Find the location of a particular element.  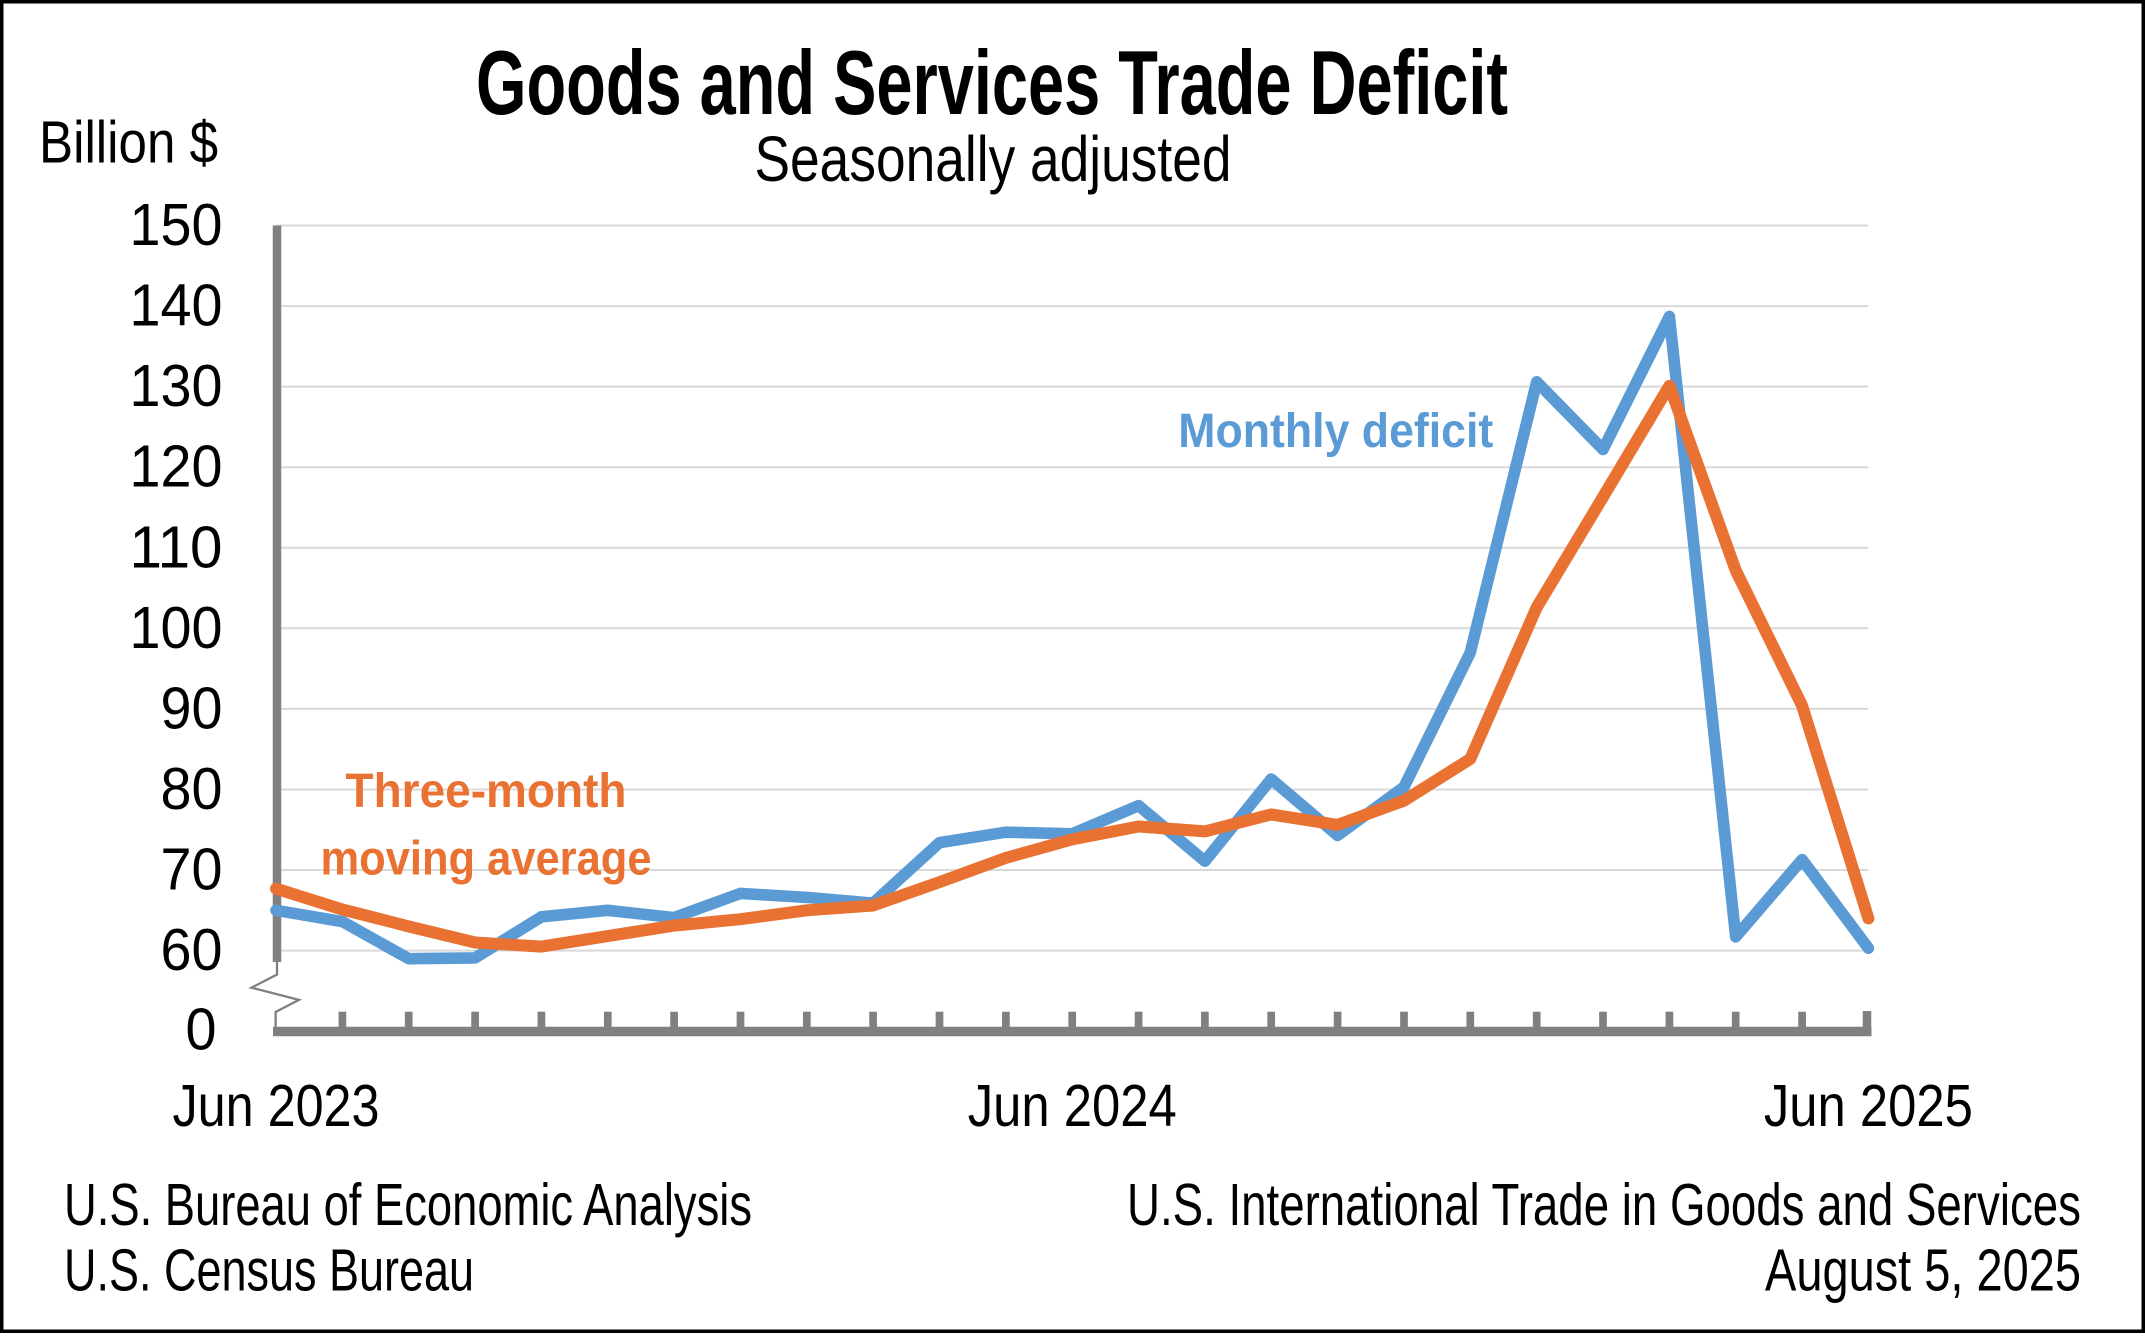

svg-text: 130 is located at coordinates (176, 385).